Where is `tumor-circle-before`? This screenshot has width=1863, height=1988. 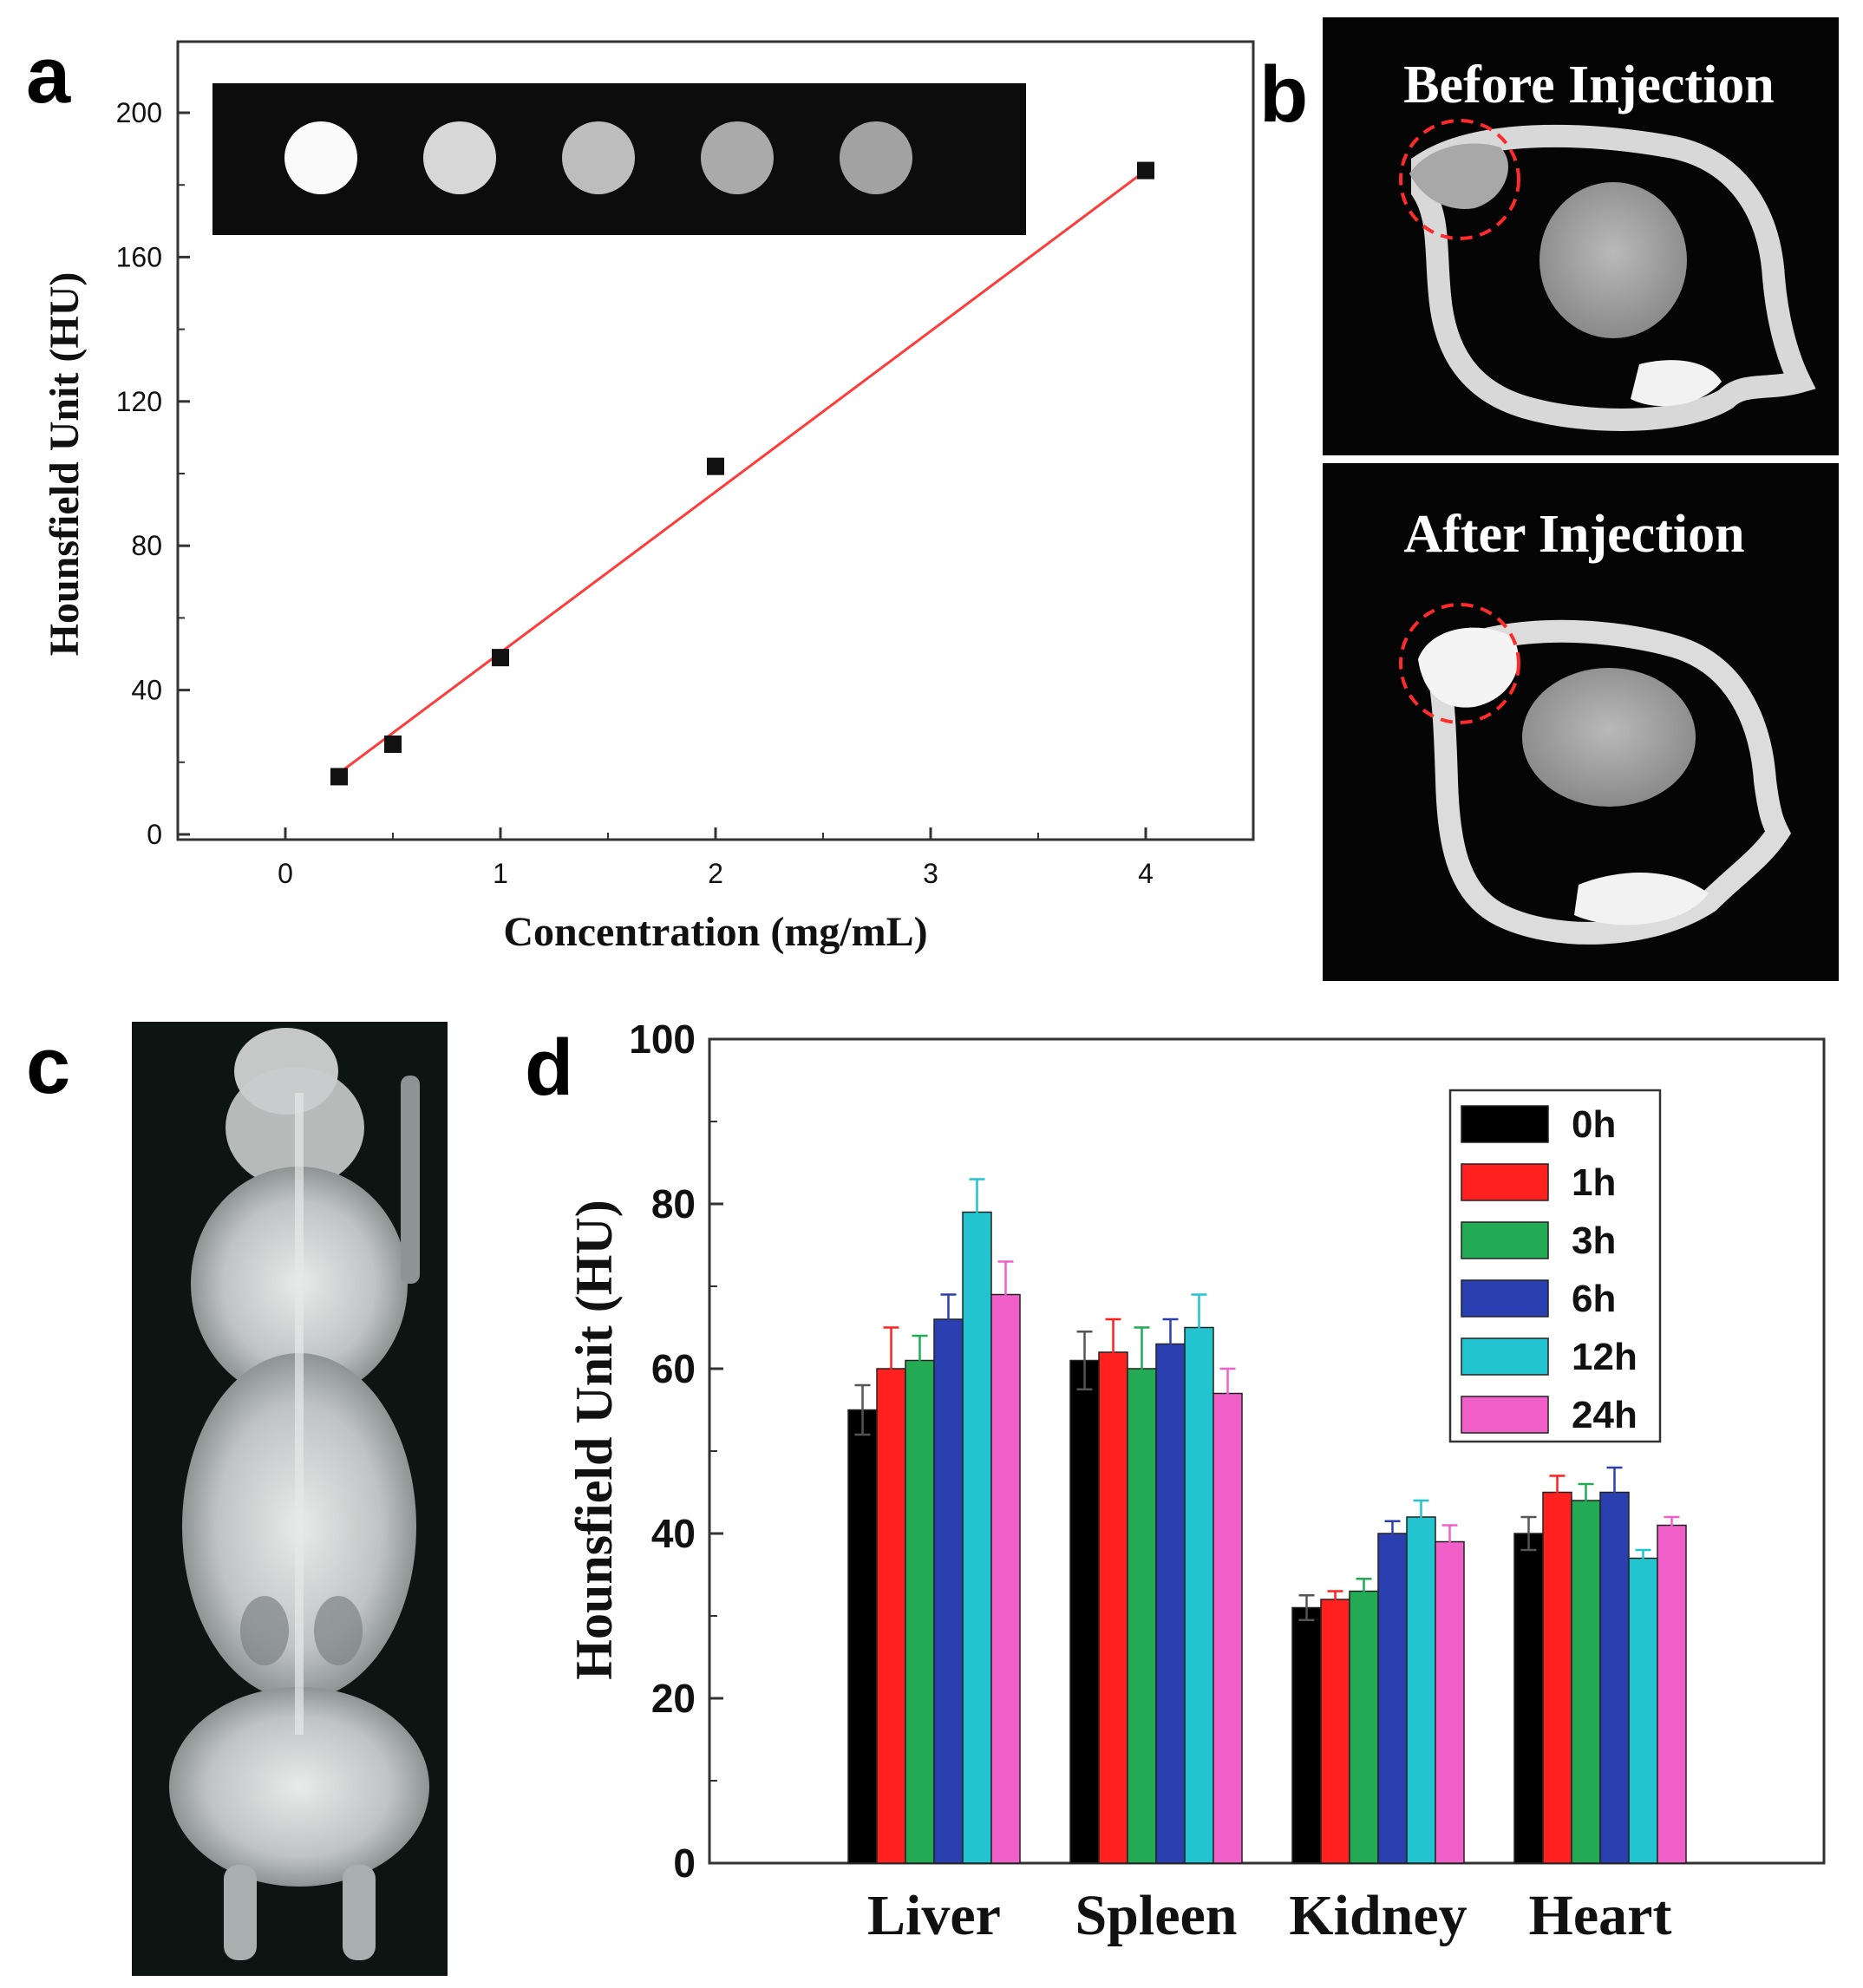
tumor-circle-before is located at coordinates (1459, 179).